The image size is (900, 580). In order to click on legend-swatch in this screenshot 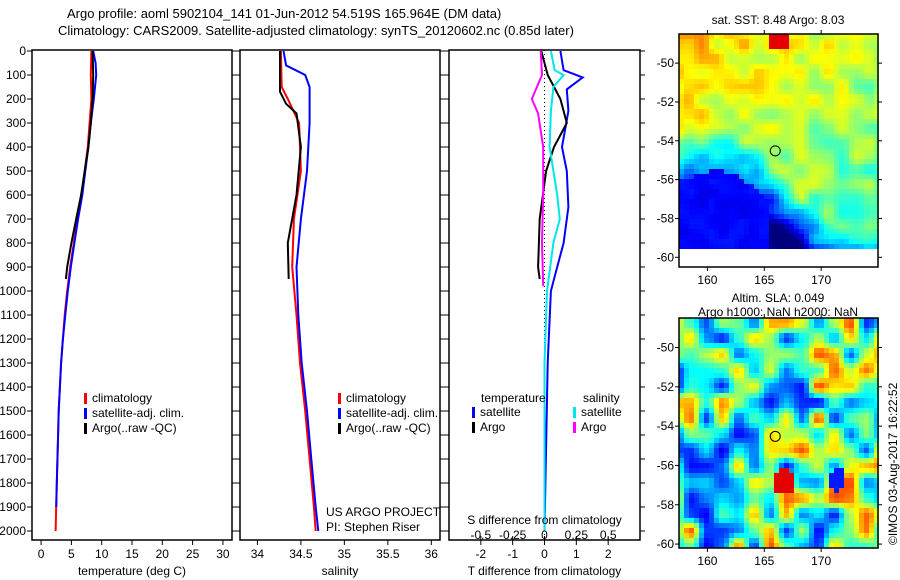, I will do `click(85, 398)`.